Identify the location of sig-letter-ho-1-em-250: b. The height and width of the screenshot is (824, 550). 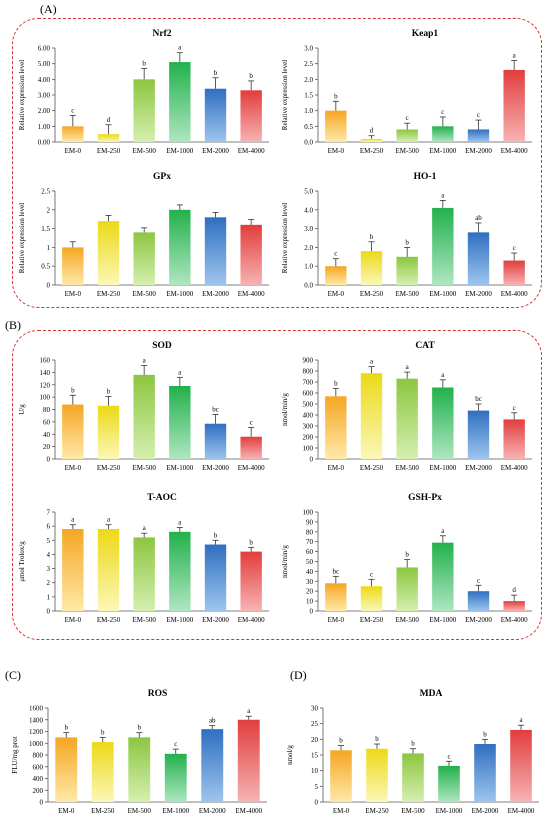
(372, 237).